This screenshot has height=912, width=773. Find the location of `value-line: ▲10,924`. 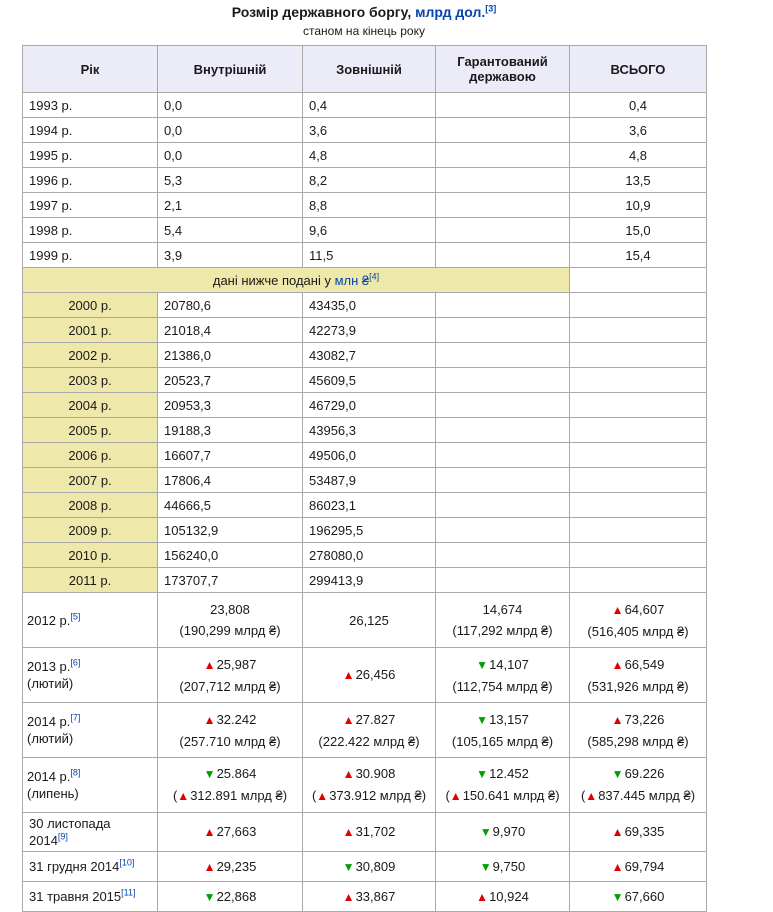

value-line: ▲10,924 is located at coordinates (502, 897).